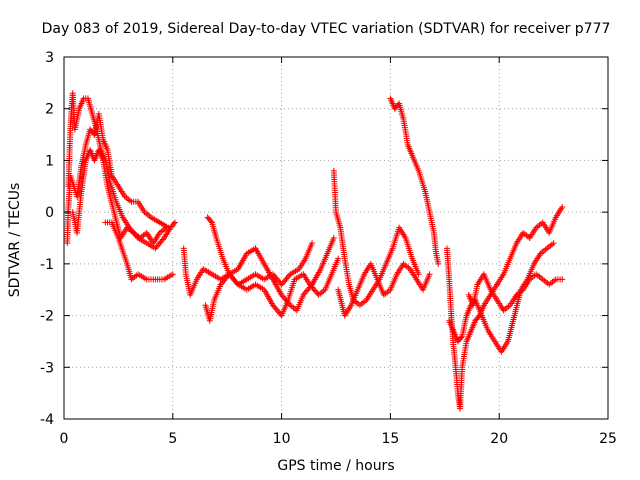 This screenshot has width=640, height=480. What do you see at coordinates (49, 161) in the screenshot?
I see `y-tick-label: 1` at bounding box center [49, 161].